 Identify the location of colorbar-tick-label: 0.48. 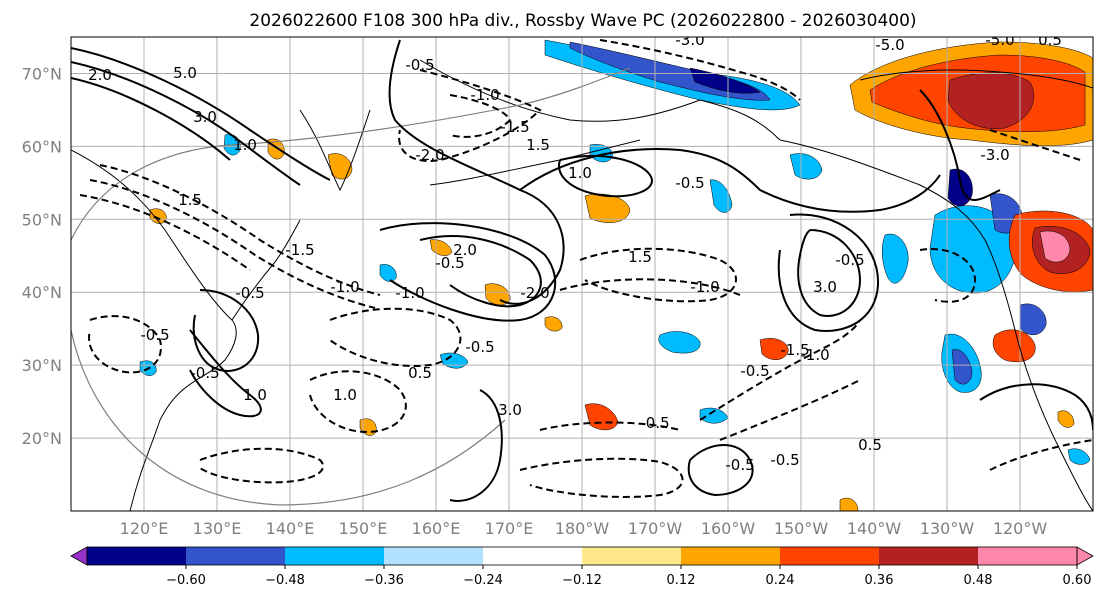
(978, 580).